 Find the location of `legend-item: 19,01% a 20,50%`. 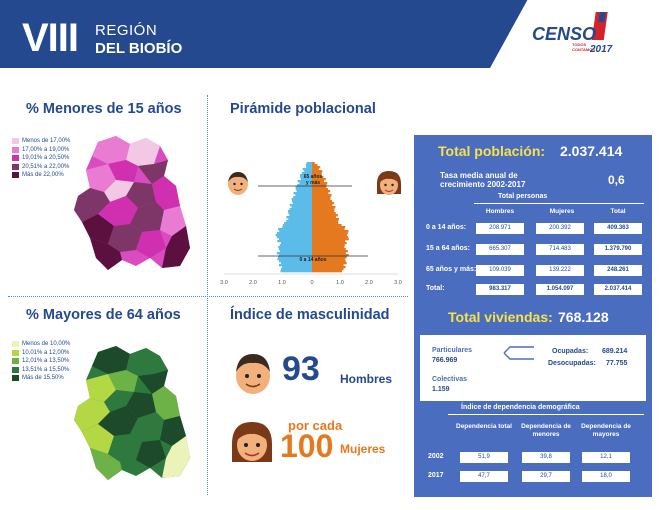

legend-item: 19,01% a 20,50% is located at coordinates (41, 158).